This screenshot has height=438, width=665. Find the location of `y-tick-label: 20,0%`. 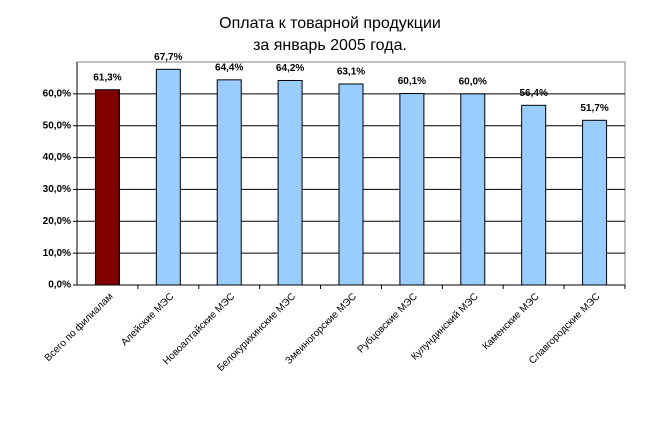

y-tick-label: 20,0% is located at coordinates (57, 221).